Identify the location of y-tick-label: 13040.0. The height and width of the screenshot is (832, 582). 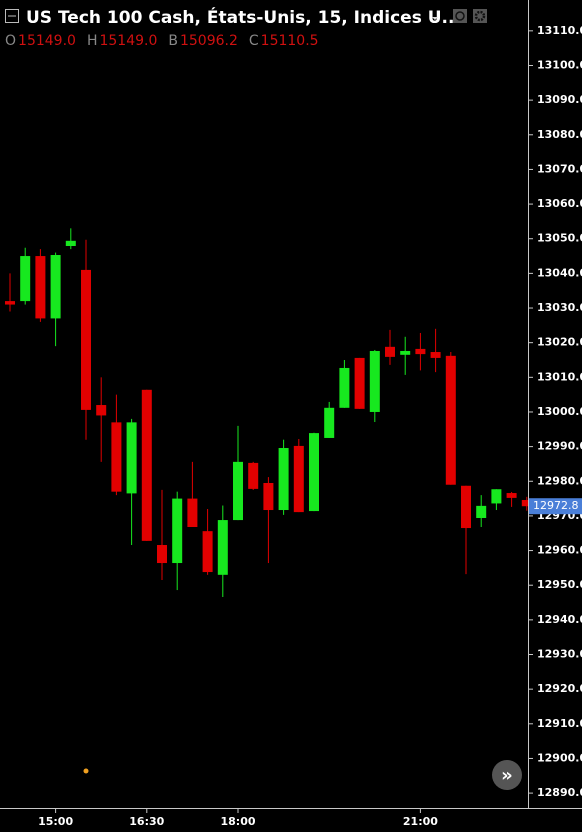
(559, 272).